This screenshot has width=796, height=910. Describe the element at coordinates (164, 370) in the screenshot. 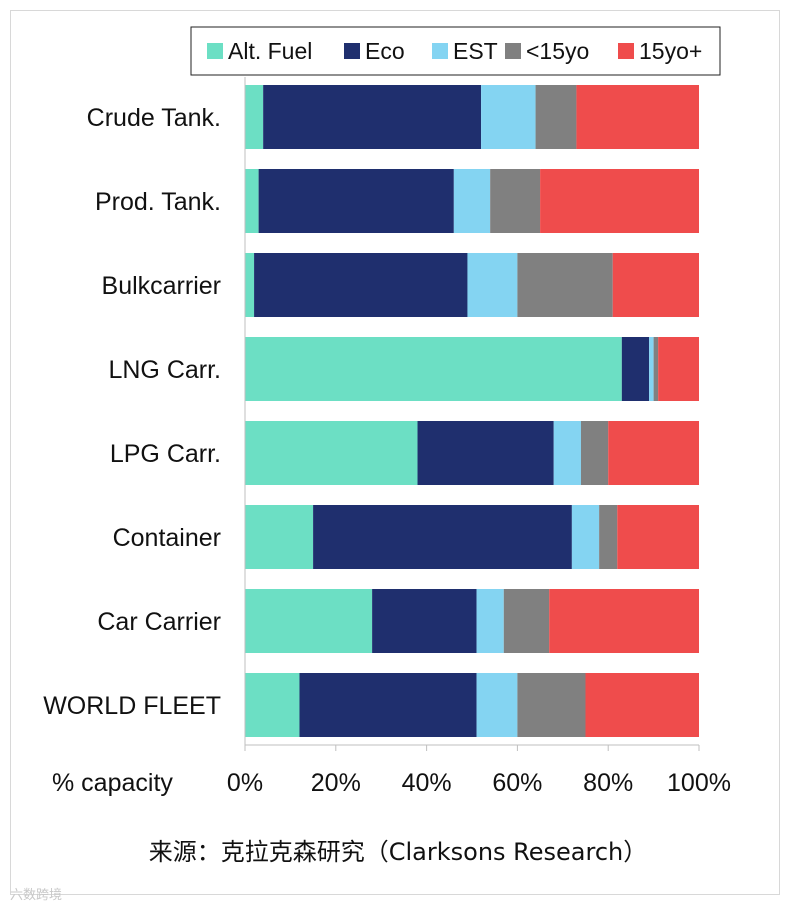

I see `category-label: LNG Carr.` at that location.